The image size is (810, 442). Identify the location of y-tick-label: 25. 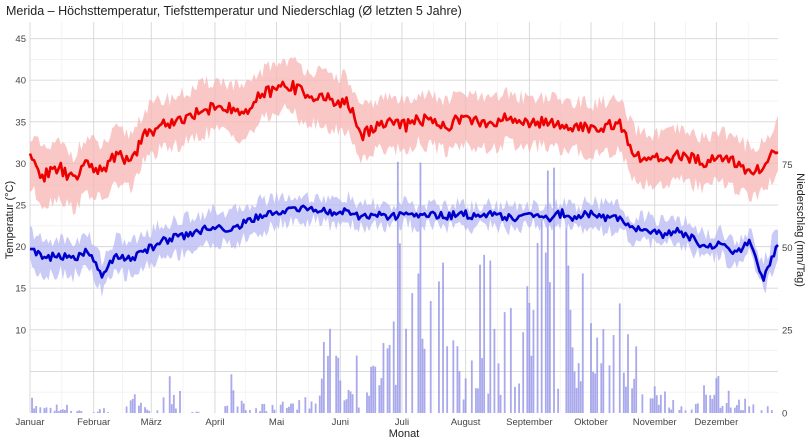
(20, 206).